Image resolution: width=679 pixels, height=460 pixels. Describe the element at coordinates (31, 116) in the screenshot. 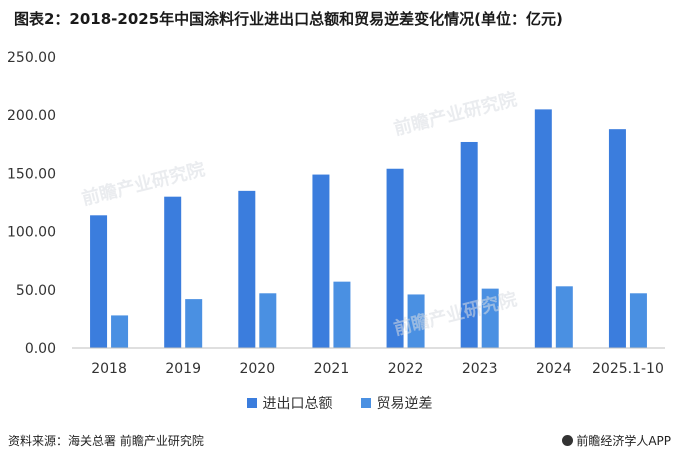

I see `y-tick-label: 200.00` at that location.